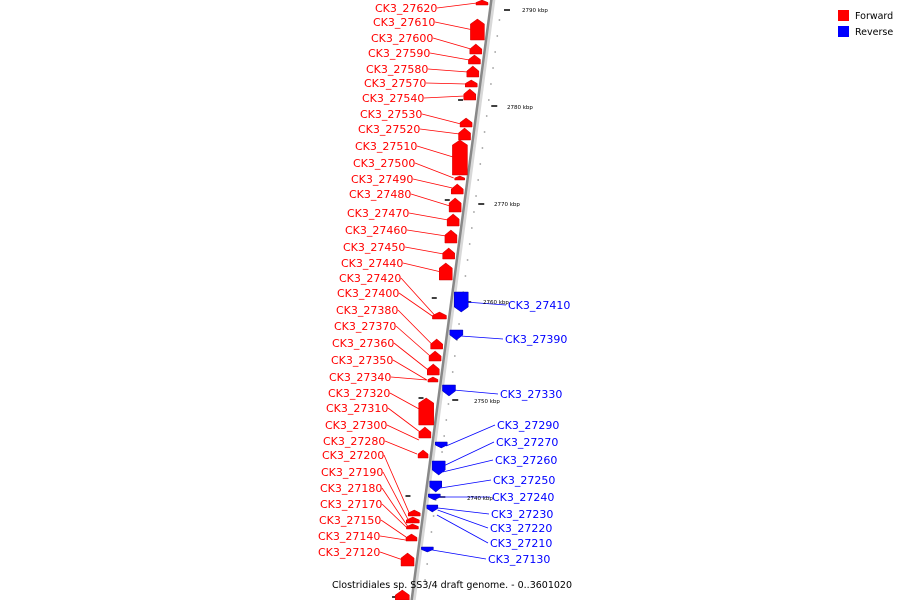 This screenshot has width=900, height=600. I want to click on gene-label-forward: CK3_27540, so click(393, 98).